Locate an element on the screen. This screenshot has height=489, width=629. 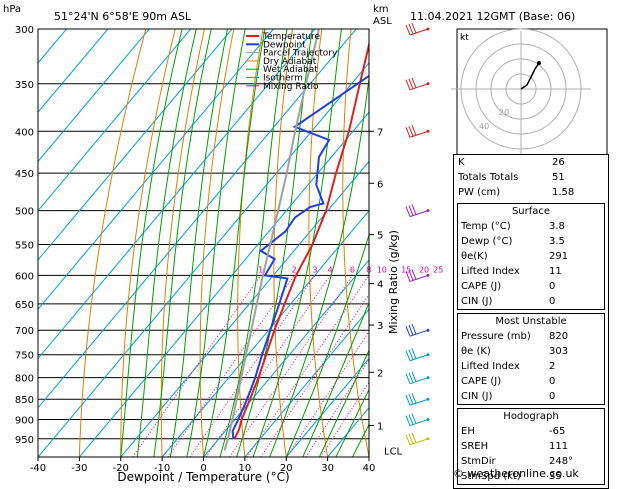
hodograph-ring-label: 40 is located at coordinates (484, 126).